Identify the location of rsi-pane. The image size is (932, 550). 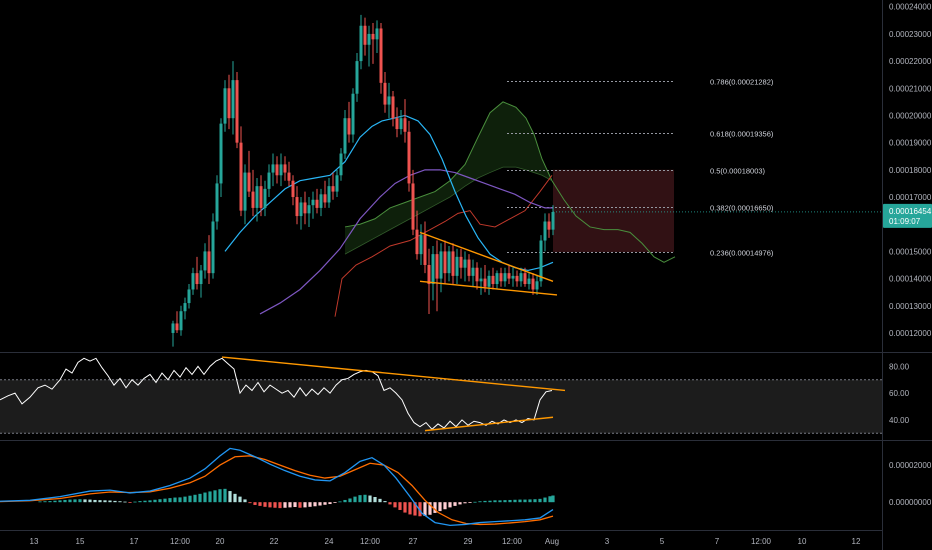
(283, 394).